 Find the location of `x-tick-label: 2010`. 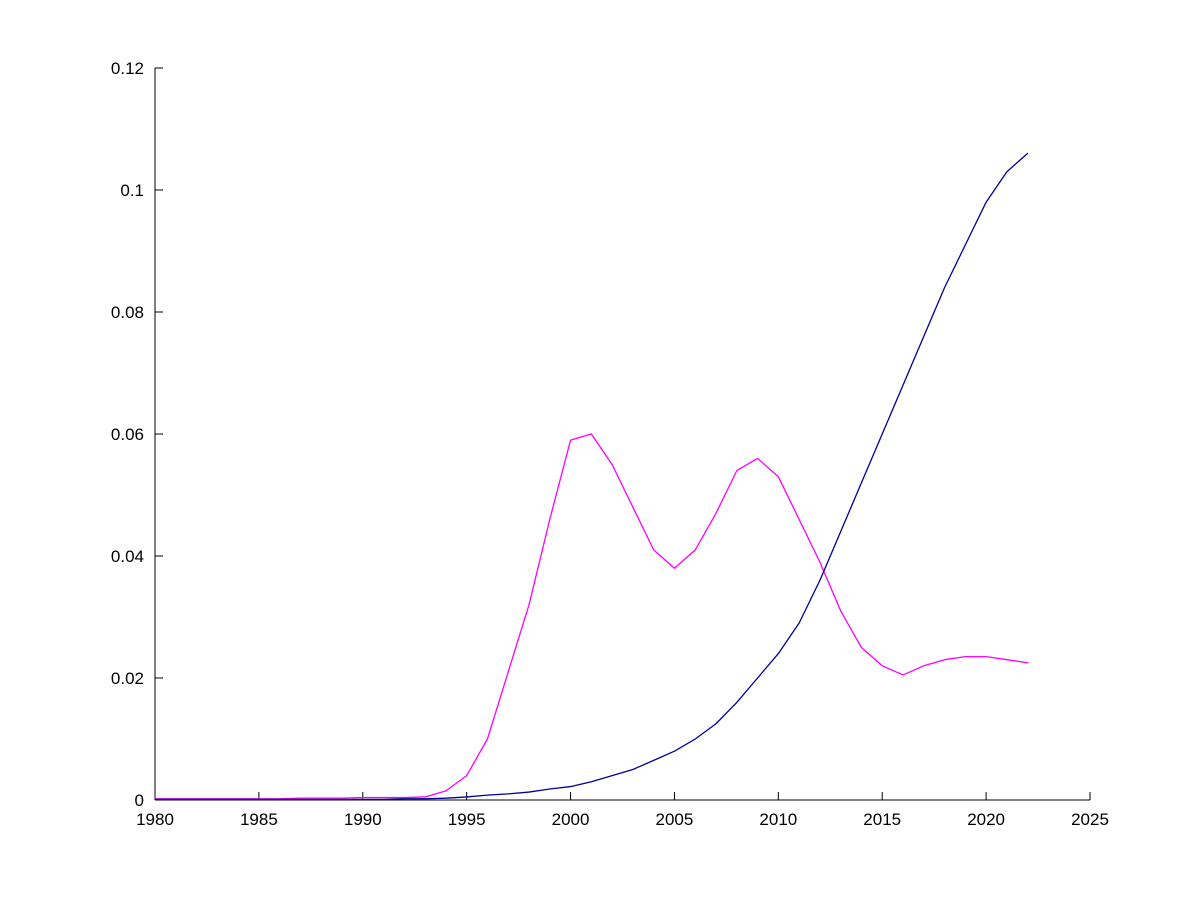

x-tick-label: 2010 is located at coordinates (778, 819).